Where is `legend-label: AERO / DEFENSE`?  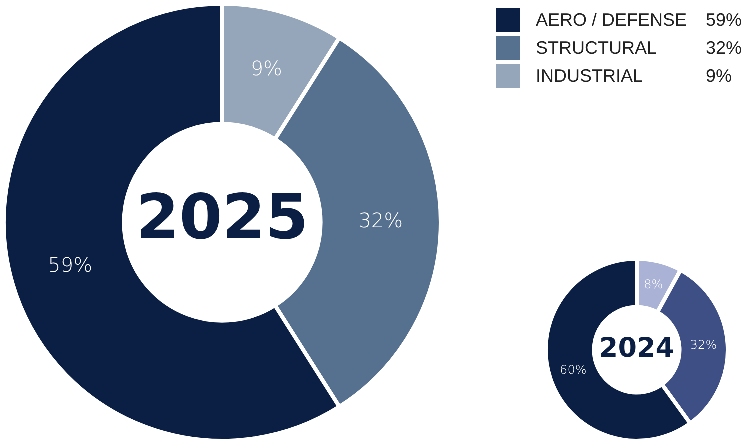
legend-label: AERO / DEFENSE is located at coordinates (612, 20).